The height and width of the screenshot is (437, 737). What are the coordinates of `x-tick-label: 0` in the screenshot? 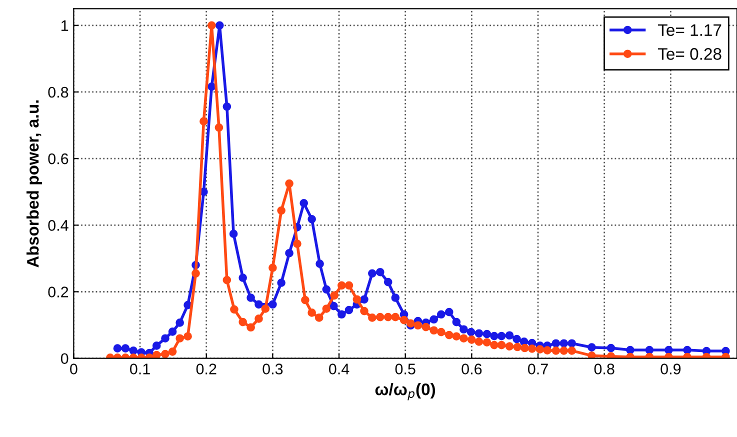 It's located at (74, 369).